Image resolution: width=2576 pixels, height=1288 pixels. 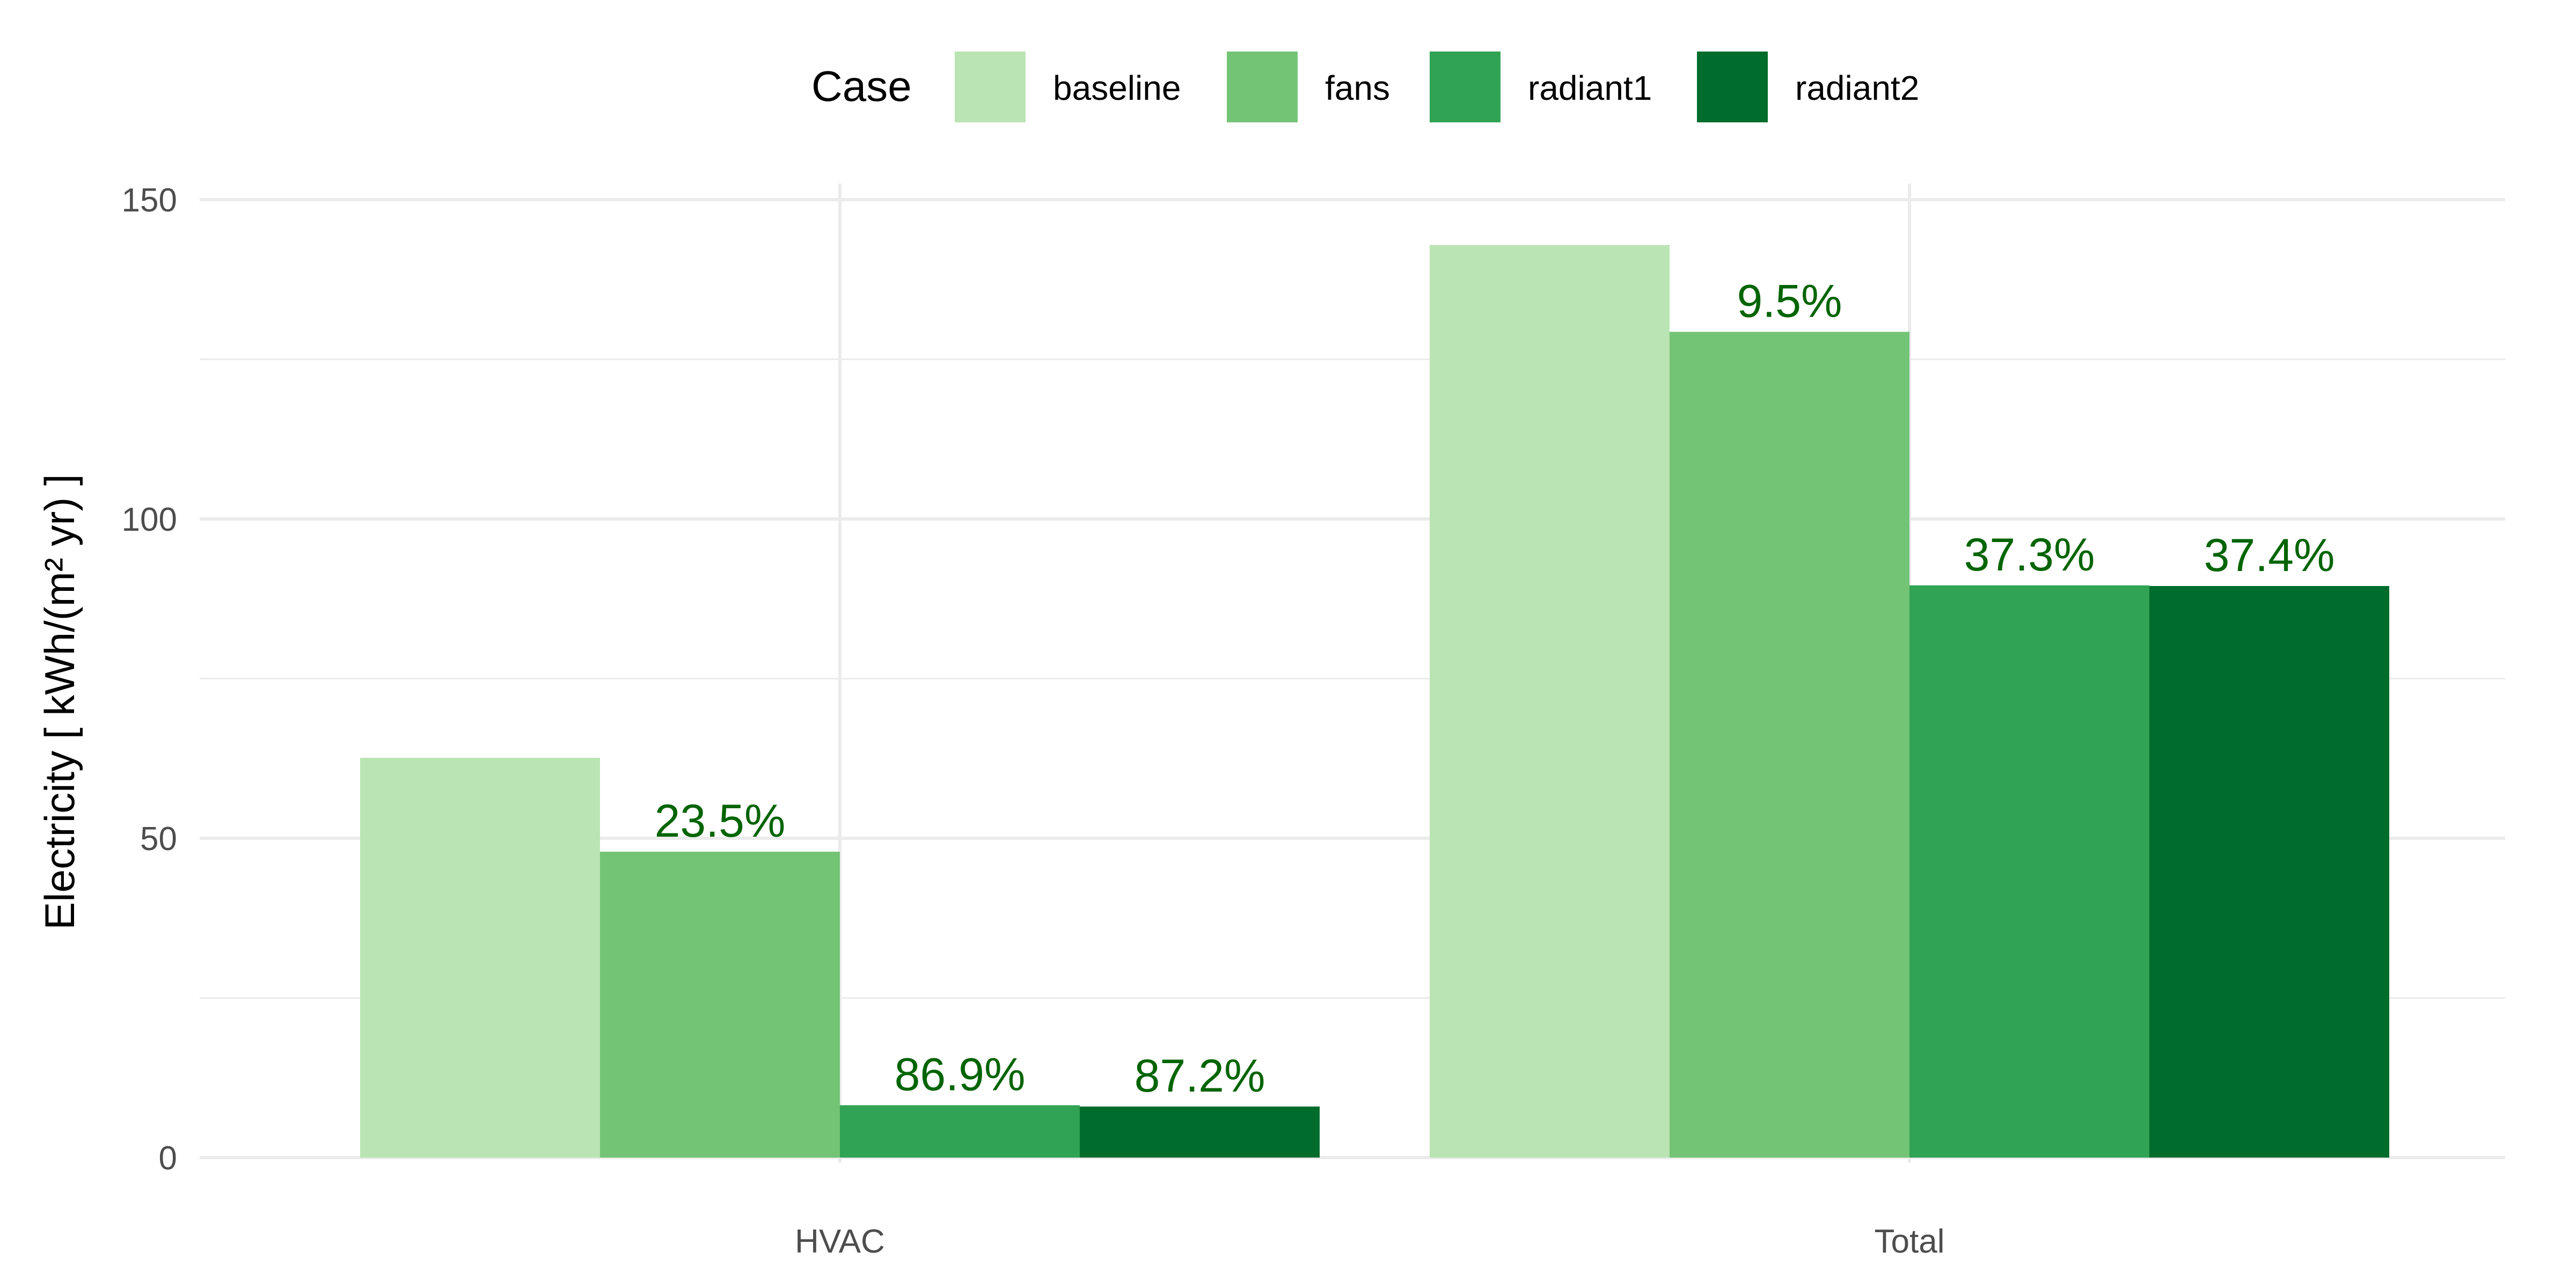 I want to click on y-tick-label: 150, so click(x=149, y=200).